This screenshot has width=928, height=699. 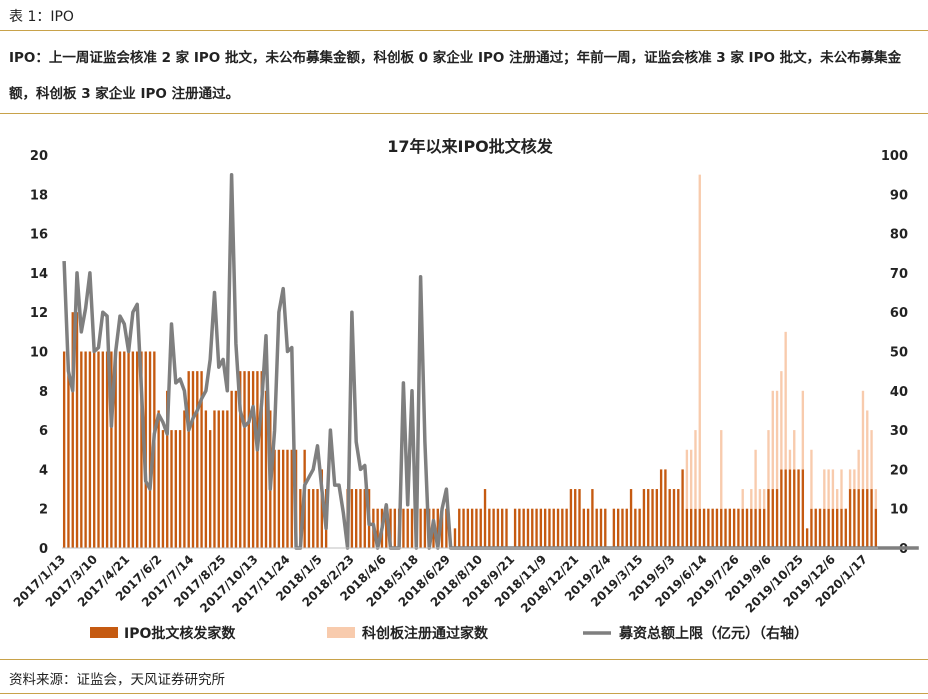 I want to click on y-left-tick-3: 6, so click(x=43, y=431).